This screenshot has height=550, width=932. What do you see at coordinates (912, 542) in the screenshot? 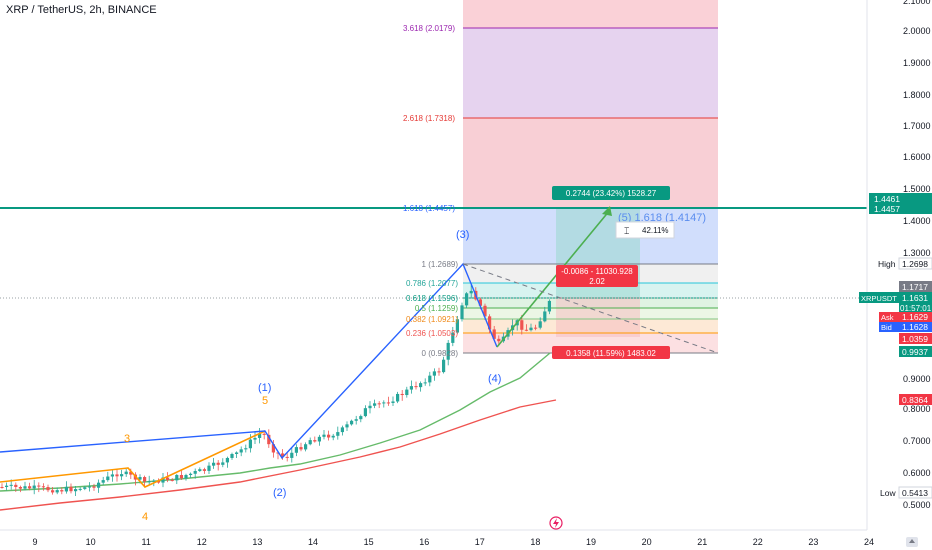
I see `chart-settings-icon` at bounding box center [912, 542].